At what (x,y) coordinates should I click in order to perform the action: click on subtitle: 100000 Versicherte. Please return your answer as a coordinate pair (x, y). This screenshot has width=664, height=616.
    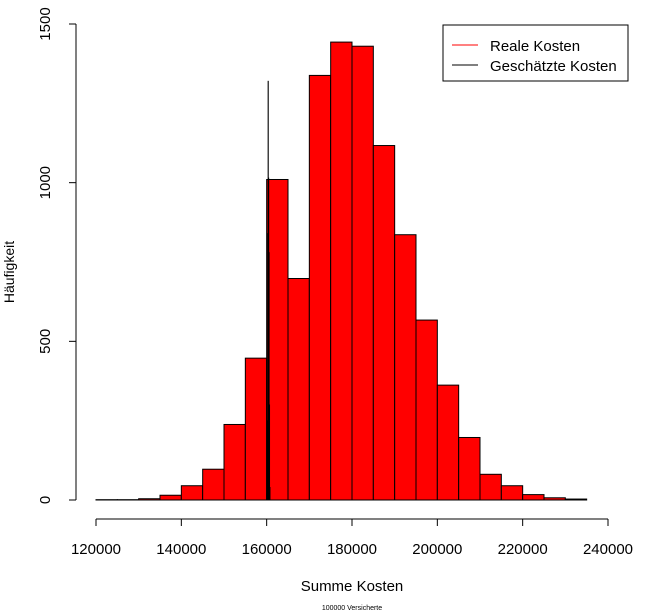
    Looking at the image, I should click on (352, 608).